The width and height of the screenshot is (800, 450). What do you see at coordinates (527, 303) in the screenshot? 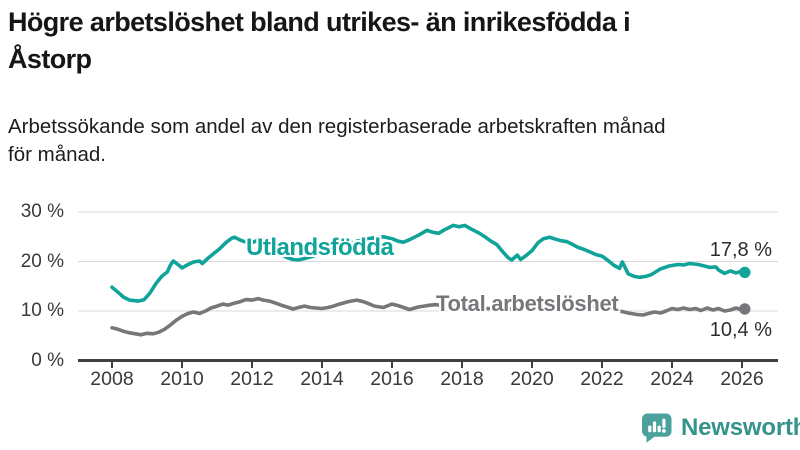
I see `series-label-total-arbetsloshet: Total arbetslöshet` at bounding box center [527, 303].